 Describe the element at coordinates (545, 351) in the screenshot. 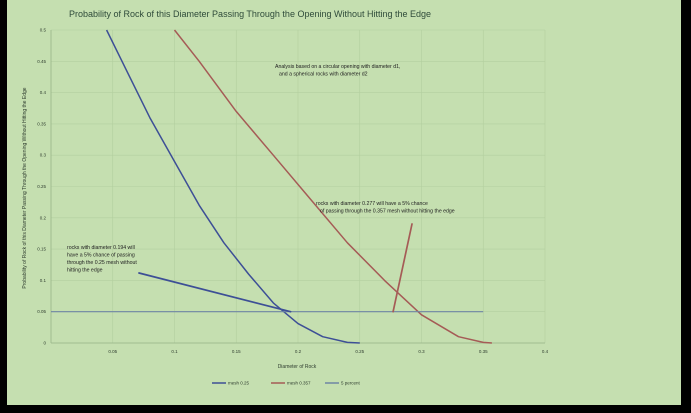

I see `x-tick-label: 0.4` at that location.